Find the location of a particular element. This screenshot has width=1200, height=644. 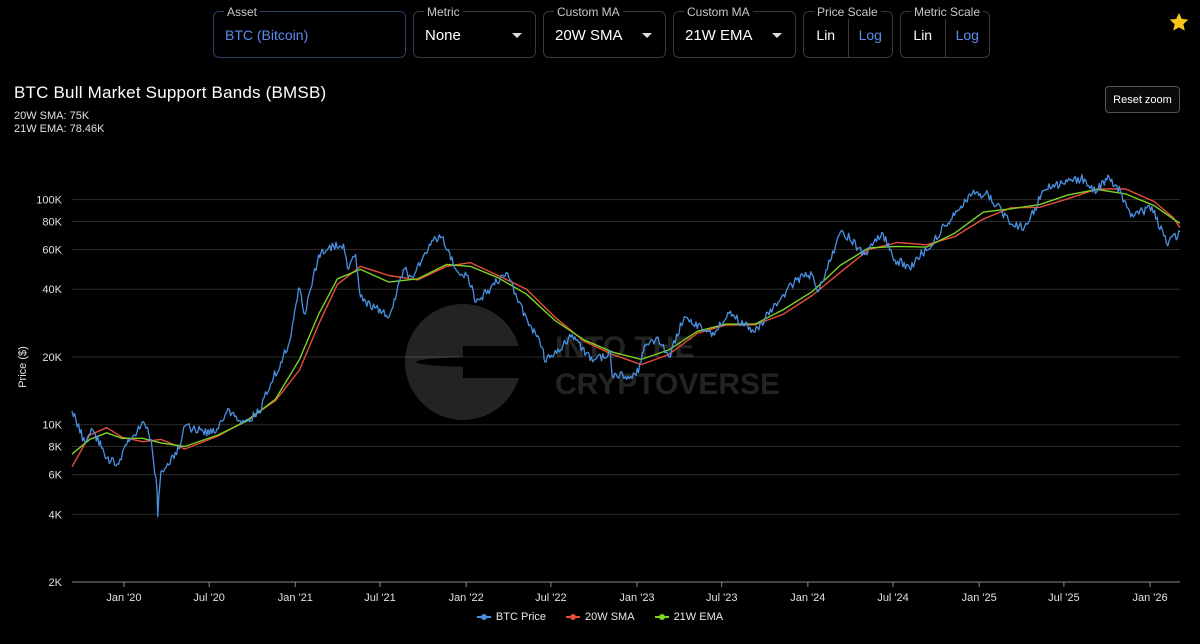

watermark-logo-cut is located at coordinates (498, 362).